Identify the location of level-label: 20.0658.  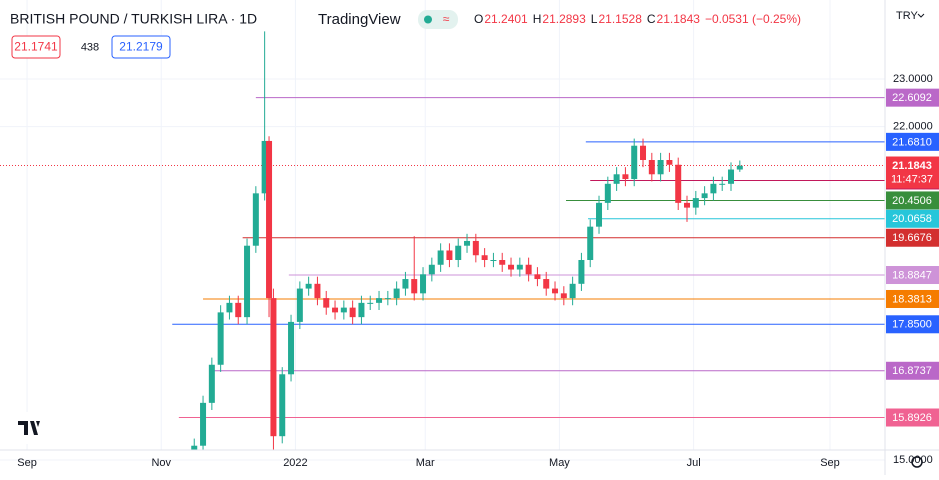
(912, 219).